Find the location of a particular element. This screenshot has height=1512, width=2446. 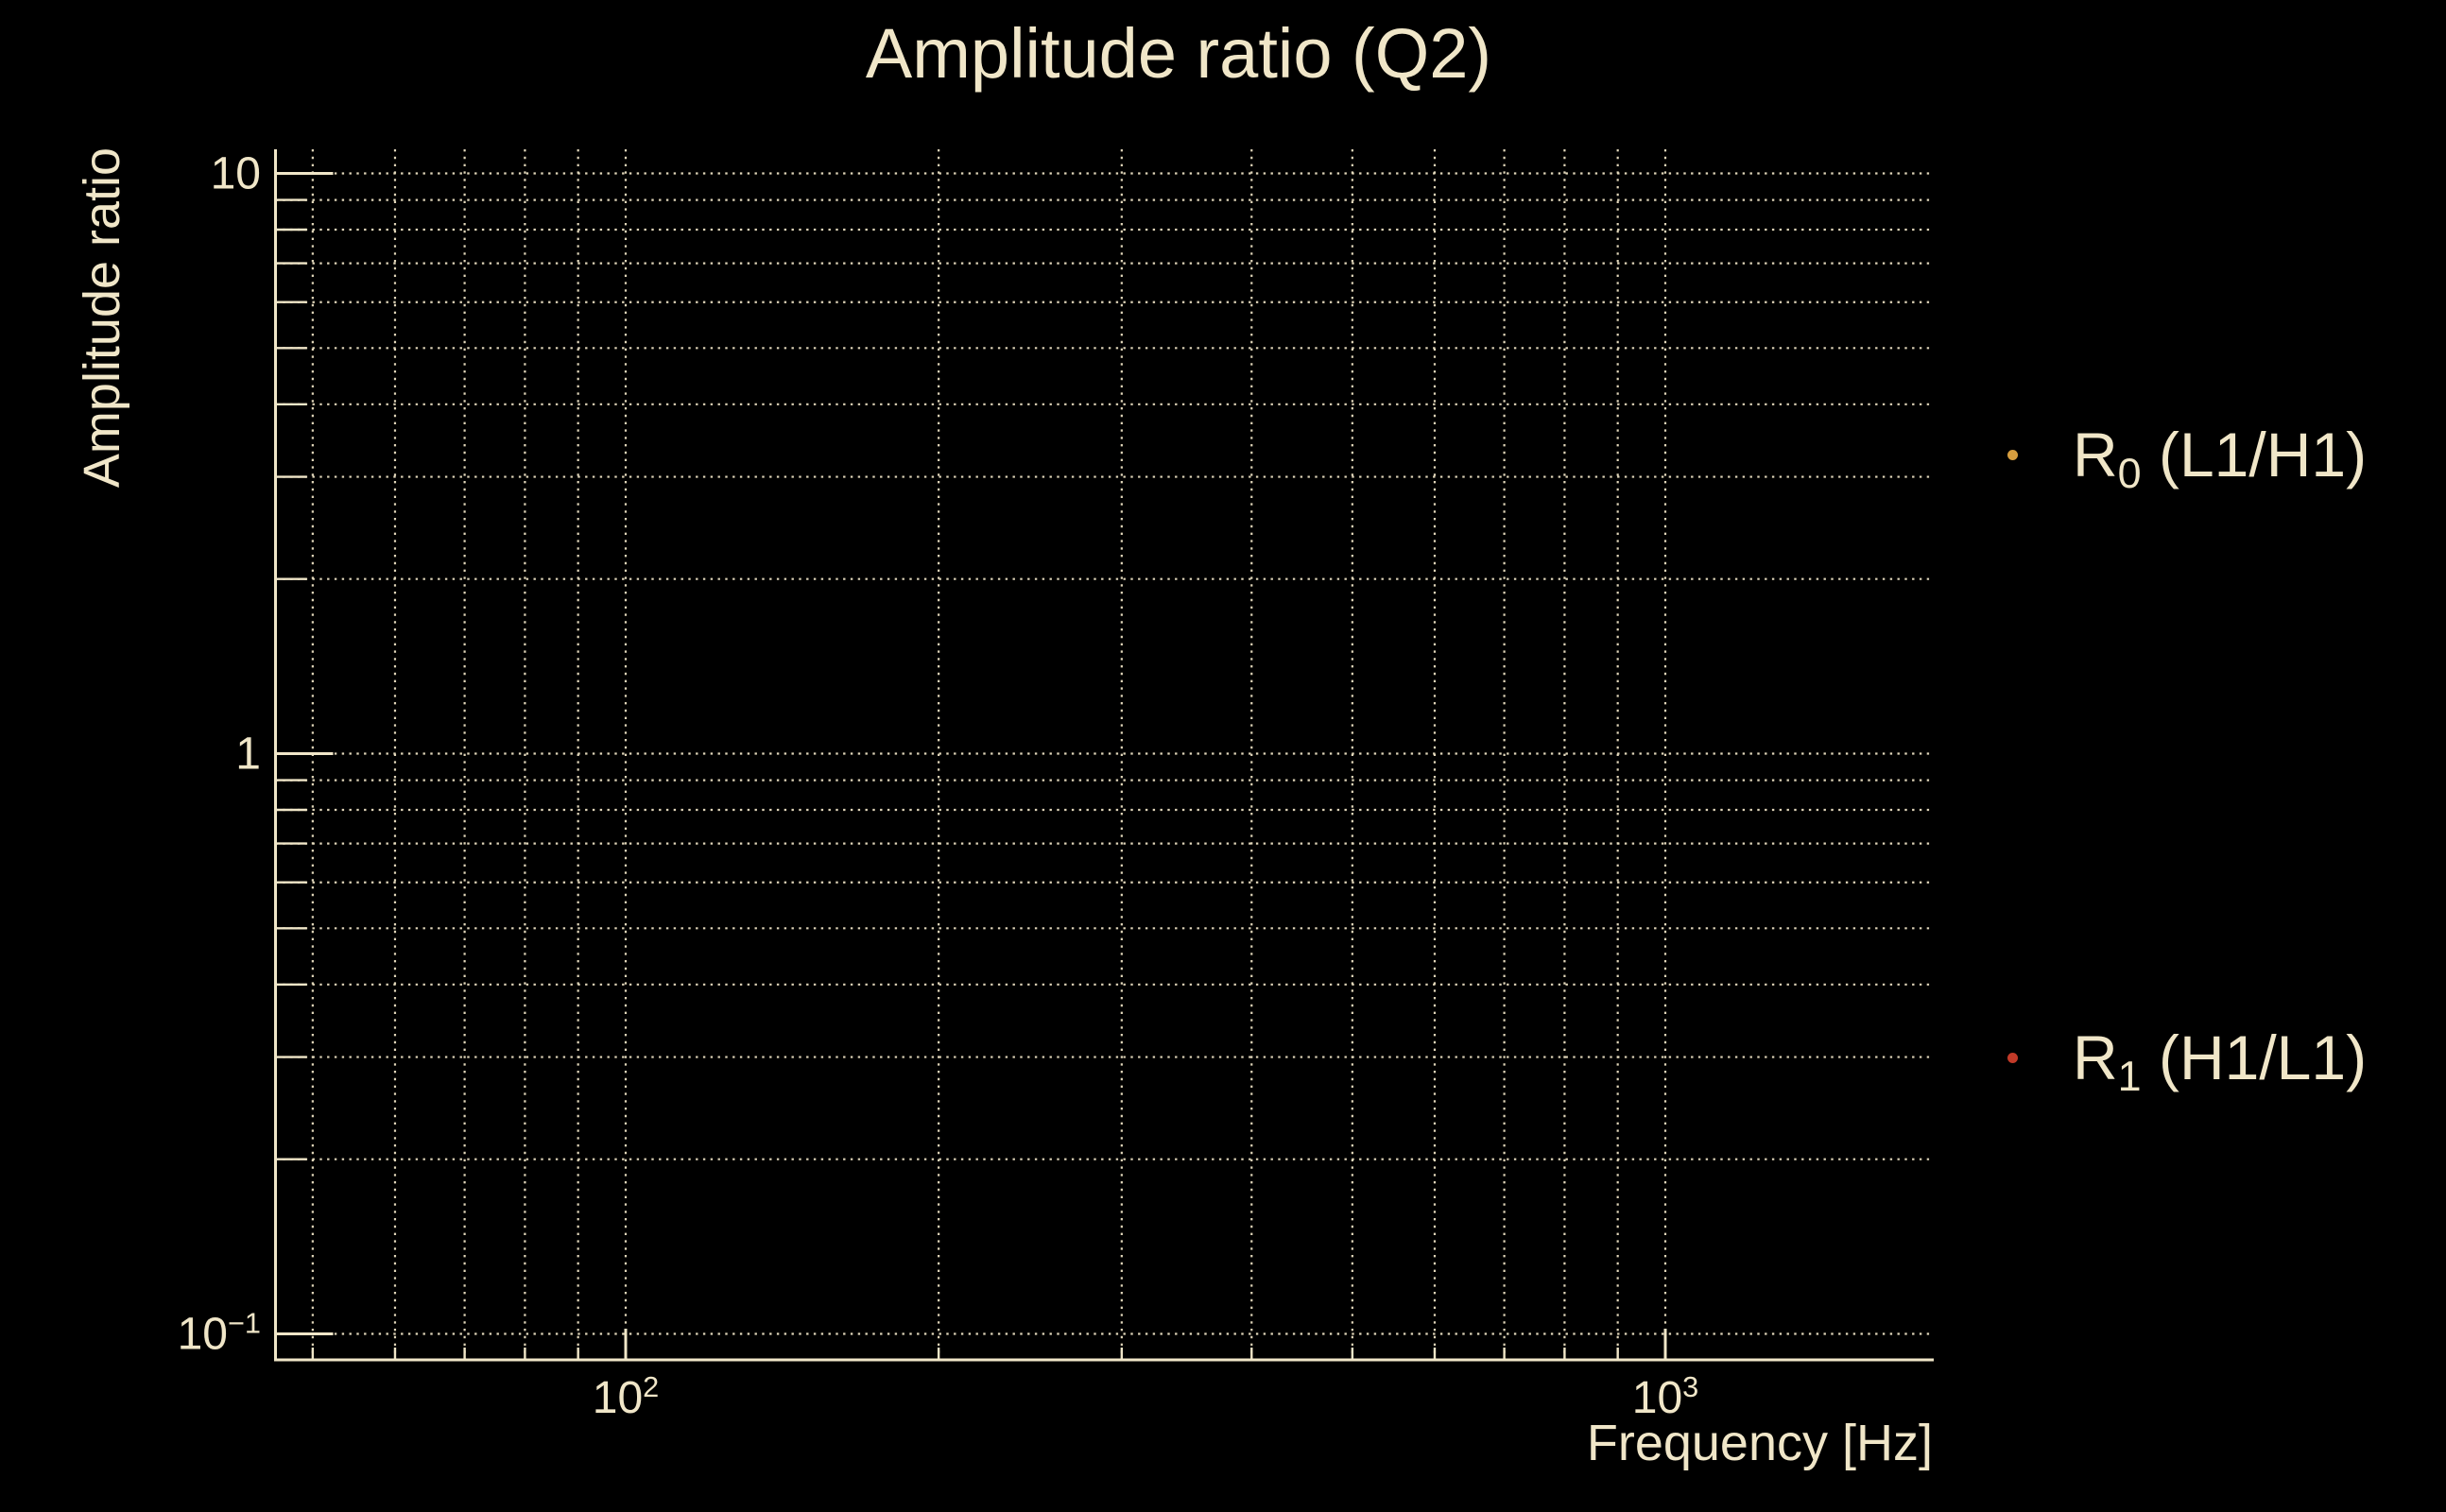

y-tick-label-1: 1 is located at coordinates (248, 754).